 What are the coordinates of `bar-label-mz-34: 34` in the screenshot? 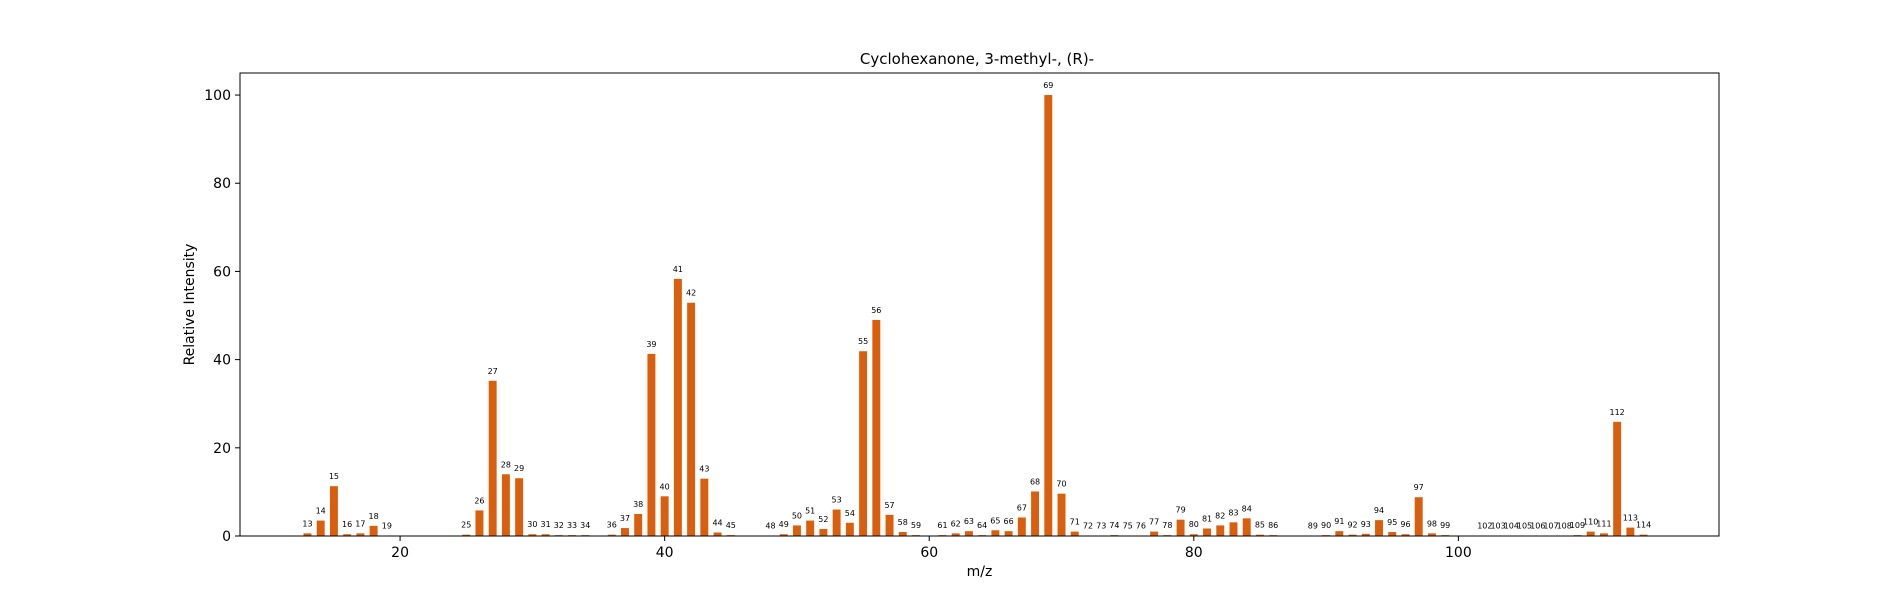 It's located at (585, 525).